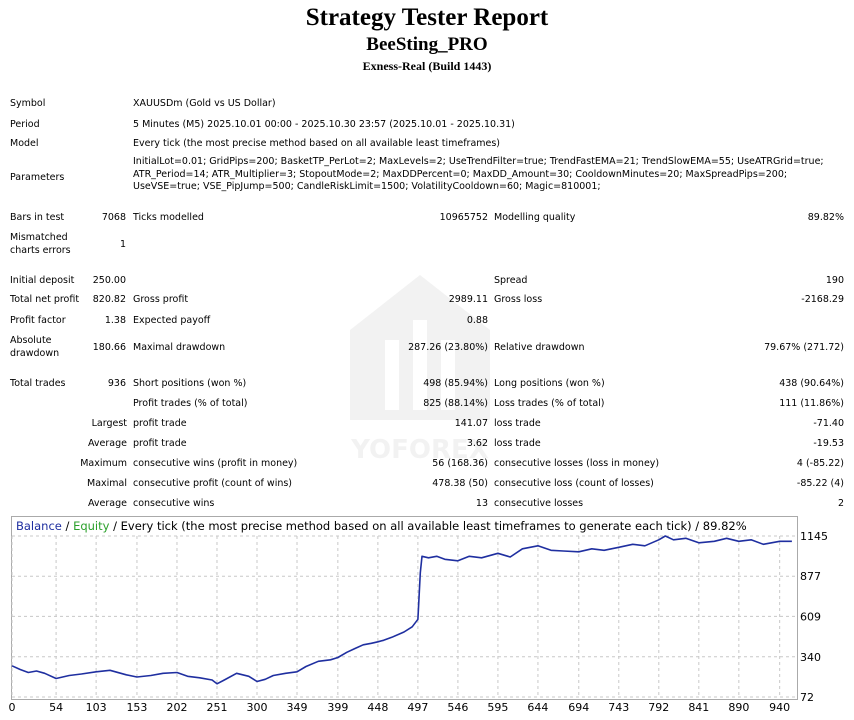 The width and height of the screenshot is (854, 720). Describe the element at coordinates (427, 66) in the screenshot. I see `server-build: Exness-Real (Build 1443)` at that location.